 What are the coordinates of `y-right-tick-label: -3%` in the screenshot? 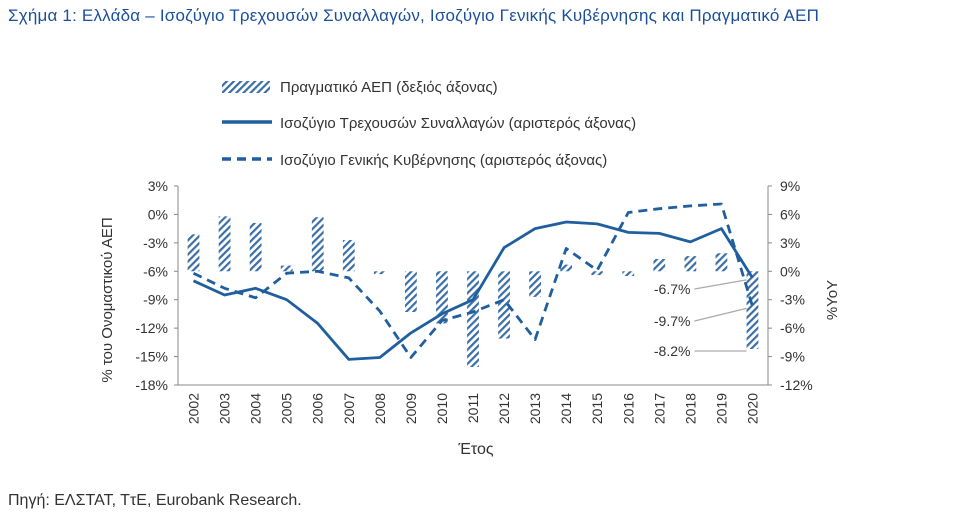 It's located at (792, 300).